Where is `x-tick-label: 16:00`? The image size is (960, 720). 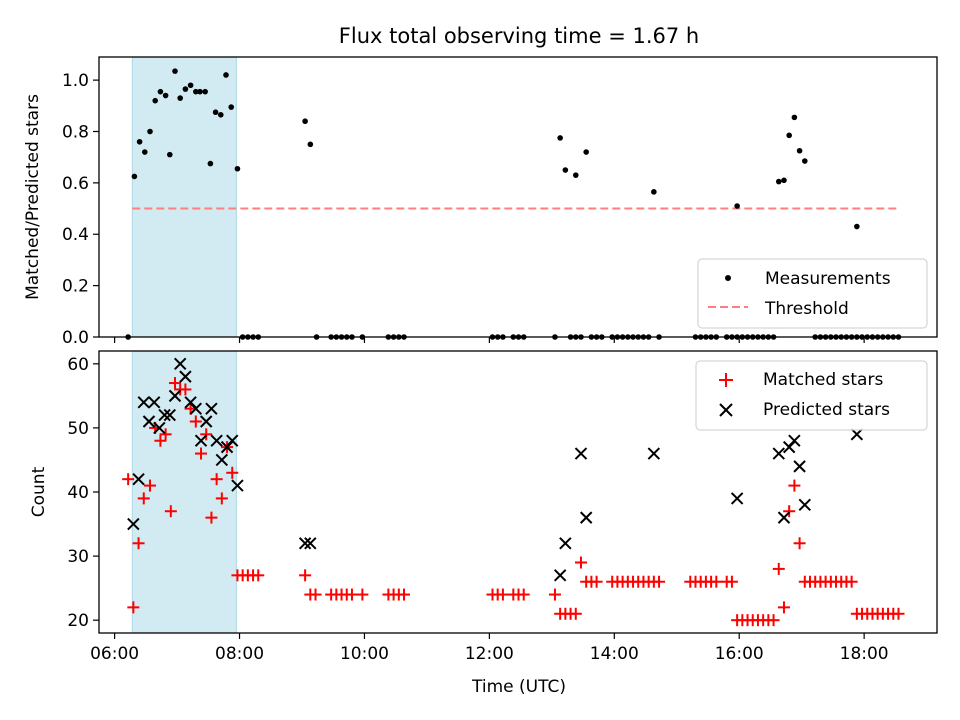 x-tick-label: 16:00 is located at coordinates (739, 654).